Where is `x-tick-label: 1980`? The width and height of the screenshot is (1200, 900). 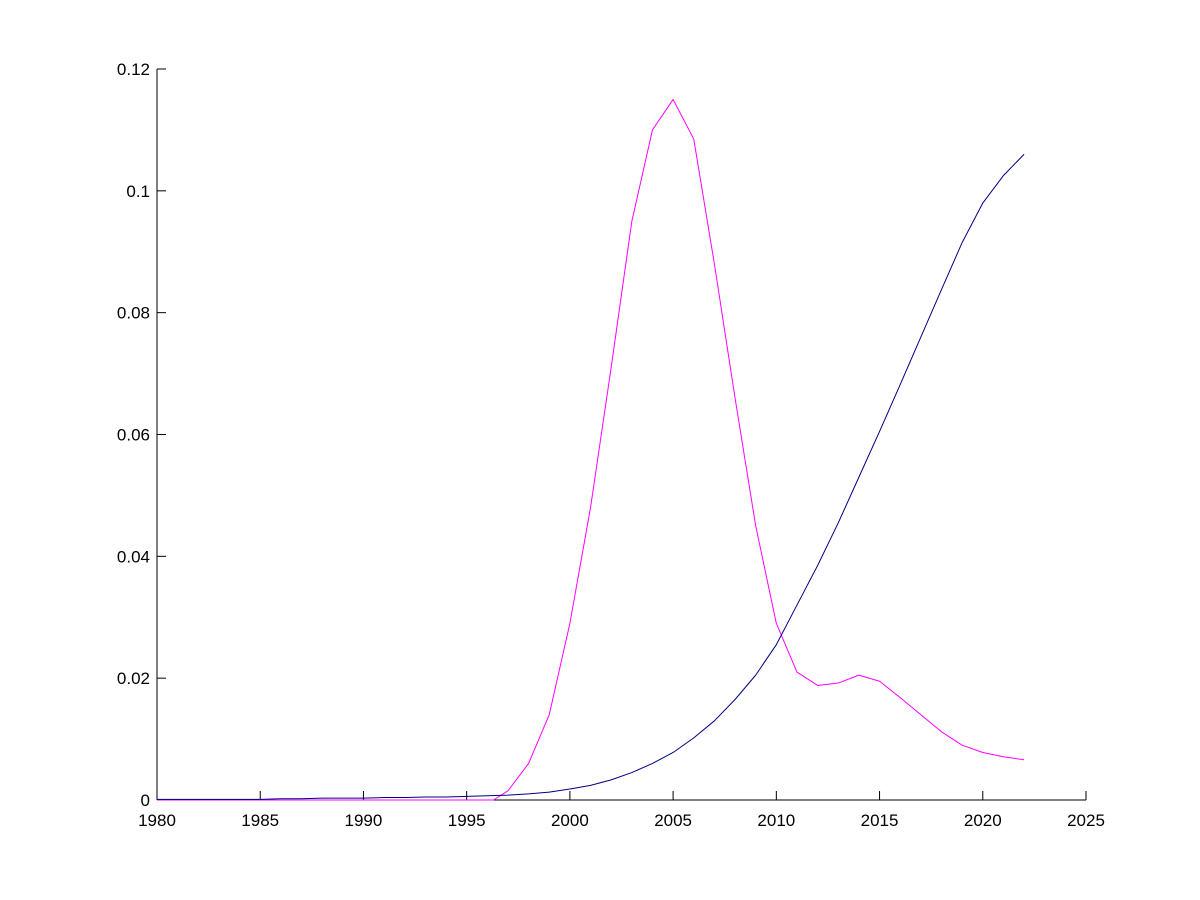 x-tick-label: 1980 is located at coordinates (157, 820).